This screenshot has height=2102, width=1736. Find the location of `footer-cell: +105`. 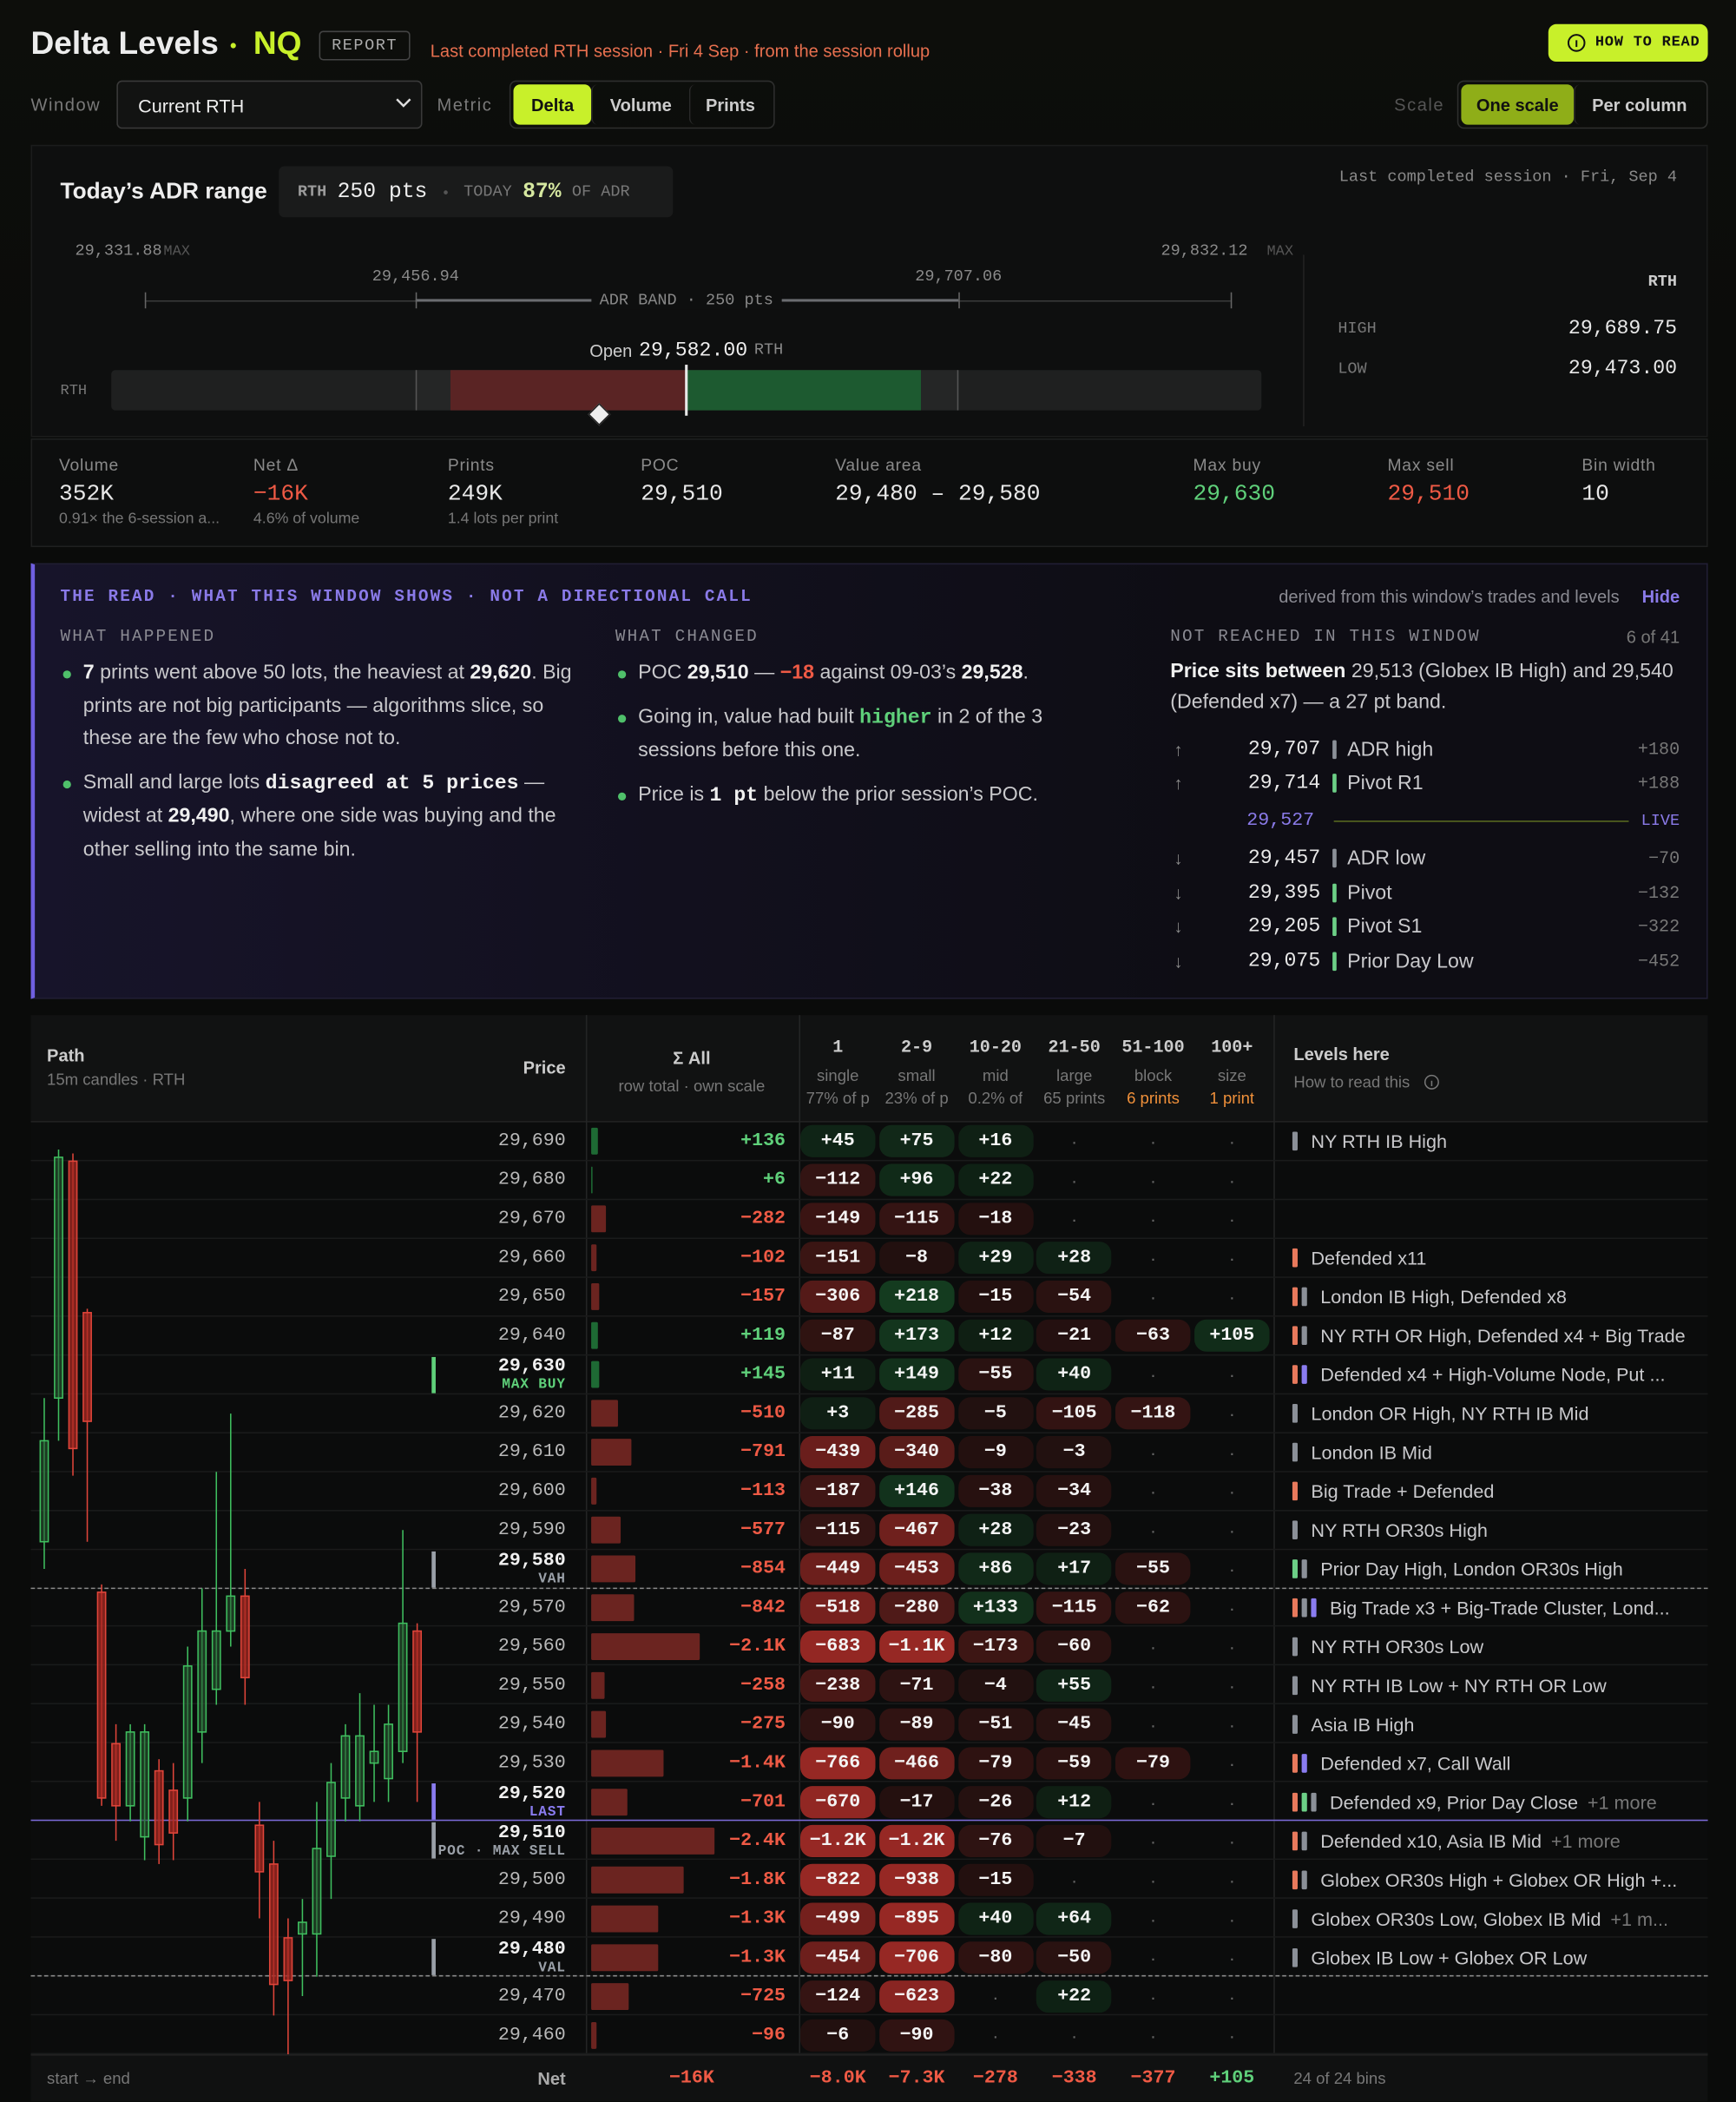

footer-cell: +105 is located at coordinates (1232, 2078).